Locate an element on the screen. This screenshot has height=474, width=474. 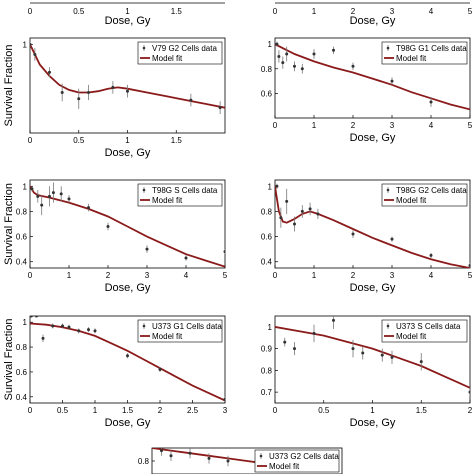
model-fit-line is located at coordinates (127, 76).